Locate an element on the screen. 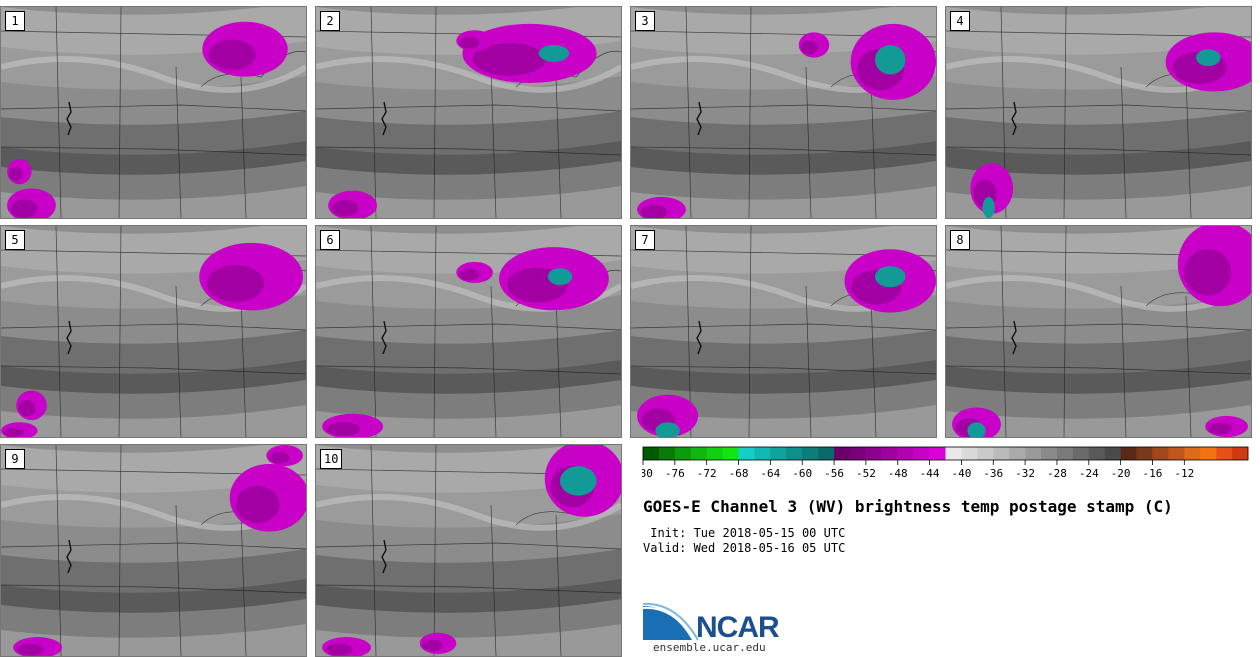 The image size is (1260, 657). member-number: 5 is located at coordinates (15, 240).